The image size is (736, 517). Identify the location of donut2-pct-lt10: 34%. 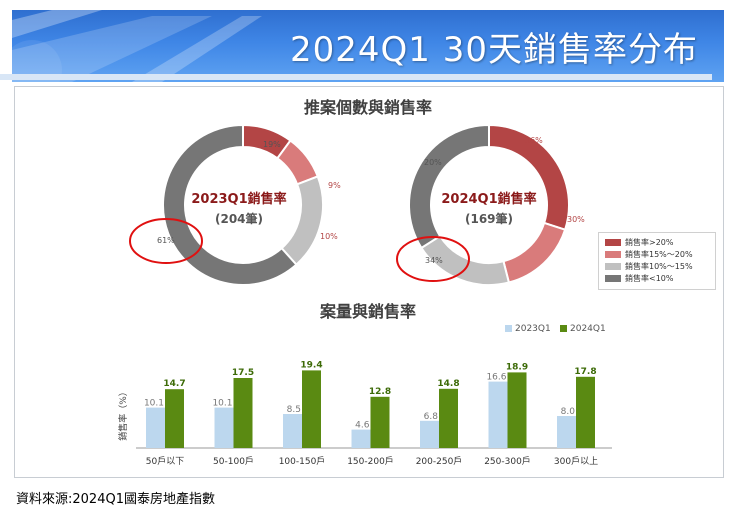
(434, 260).